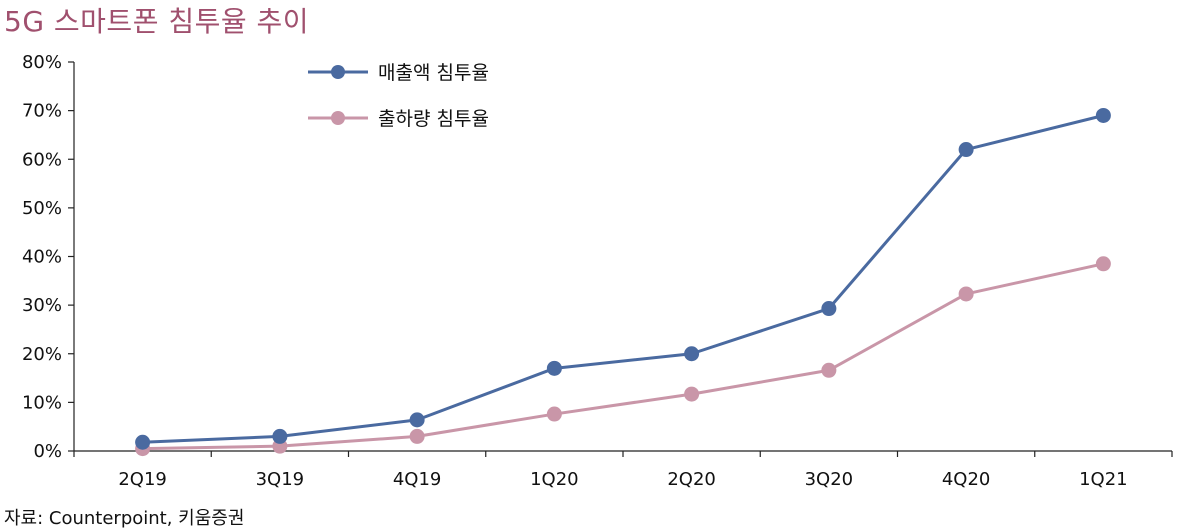 This screenshot has width=1178, height=532. Describe the element at coordinates (623, 470) in the screenshot. I see `x-axis-ticks: 2Q19 3Q19 4Q19 1Q20 2Q20 3Q20 4Q20 1Q21` at that location.